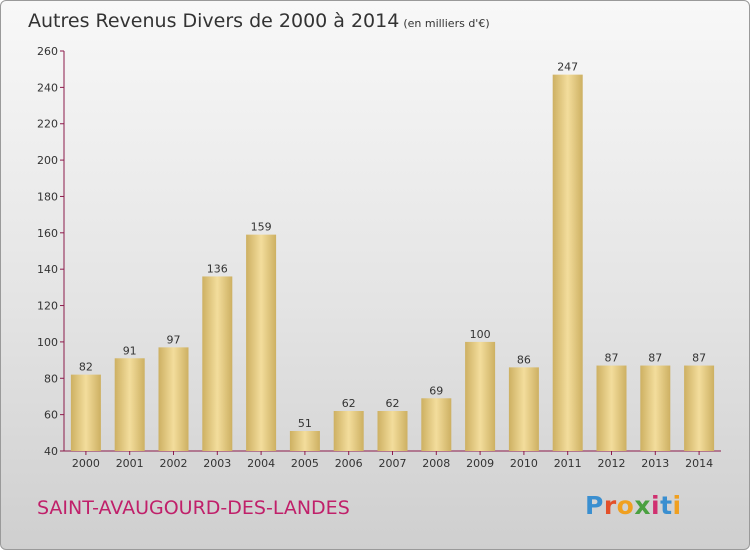 This screenshot has width=750, height=550. What do you see at coordinates (217, 363) in the screenshot?
I see `bar-2003` at bounding box center [217, 363].